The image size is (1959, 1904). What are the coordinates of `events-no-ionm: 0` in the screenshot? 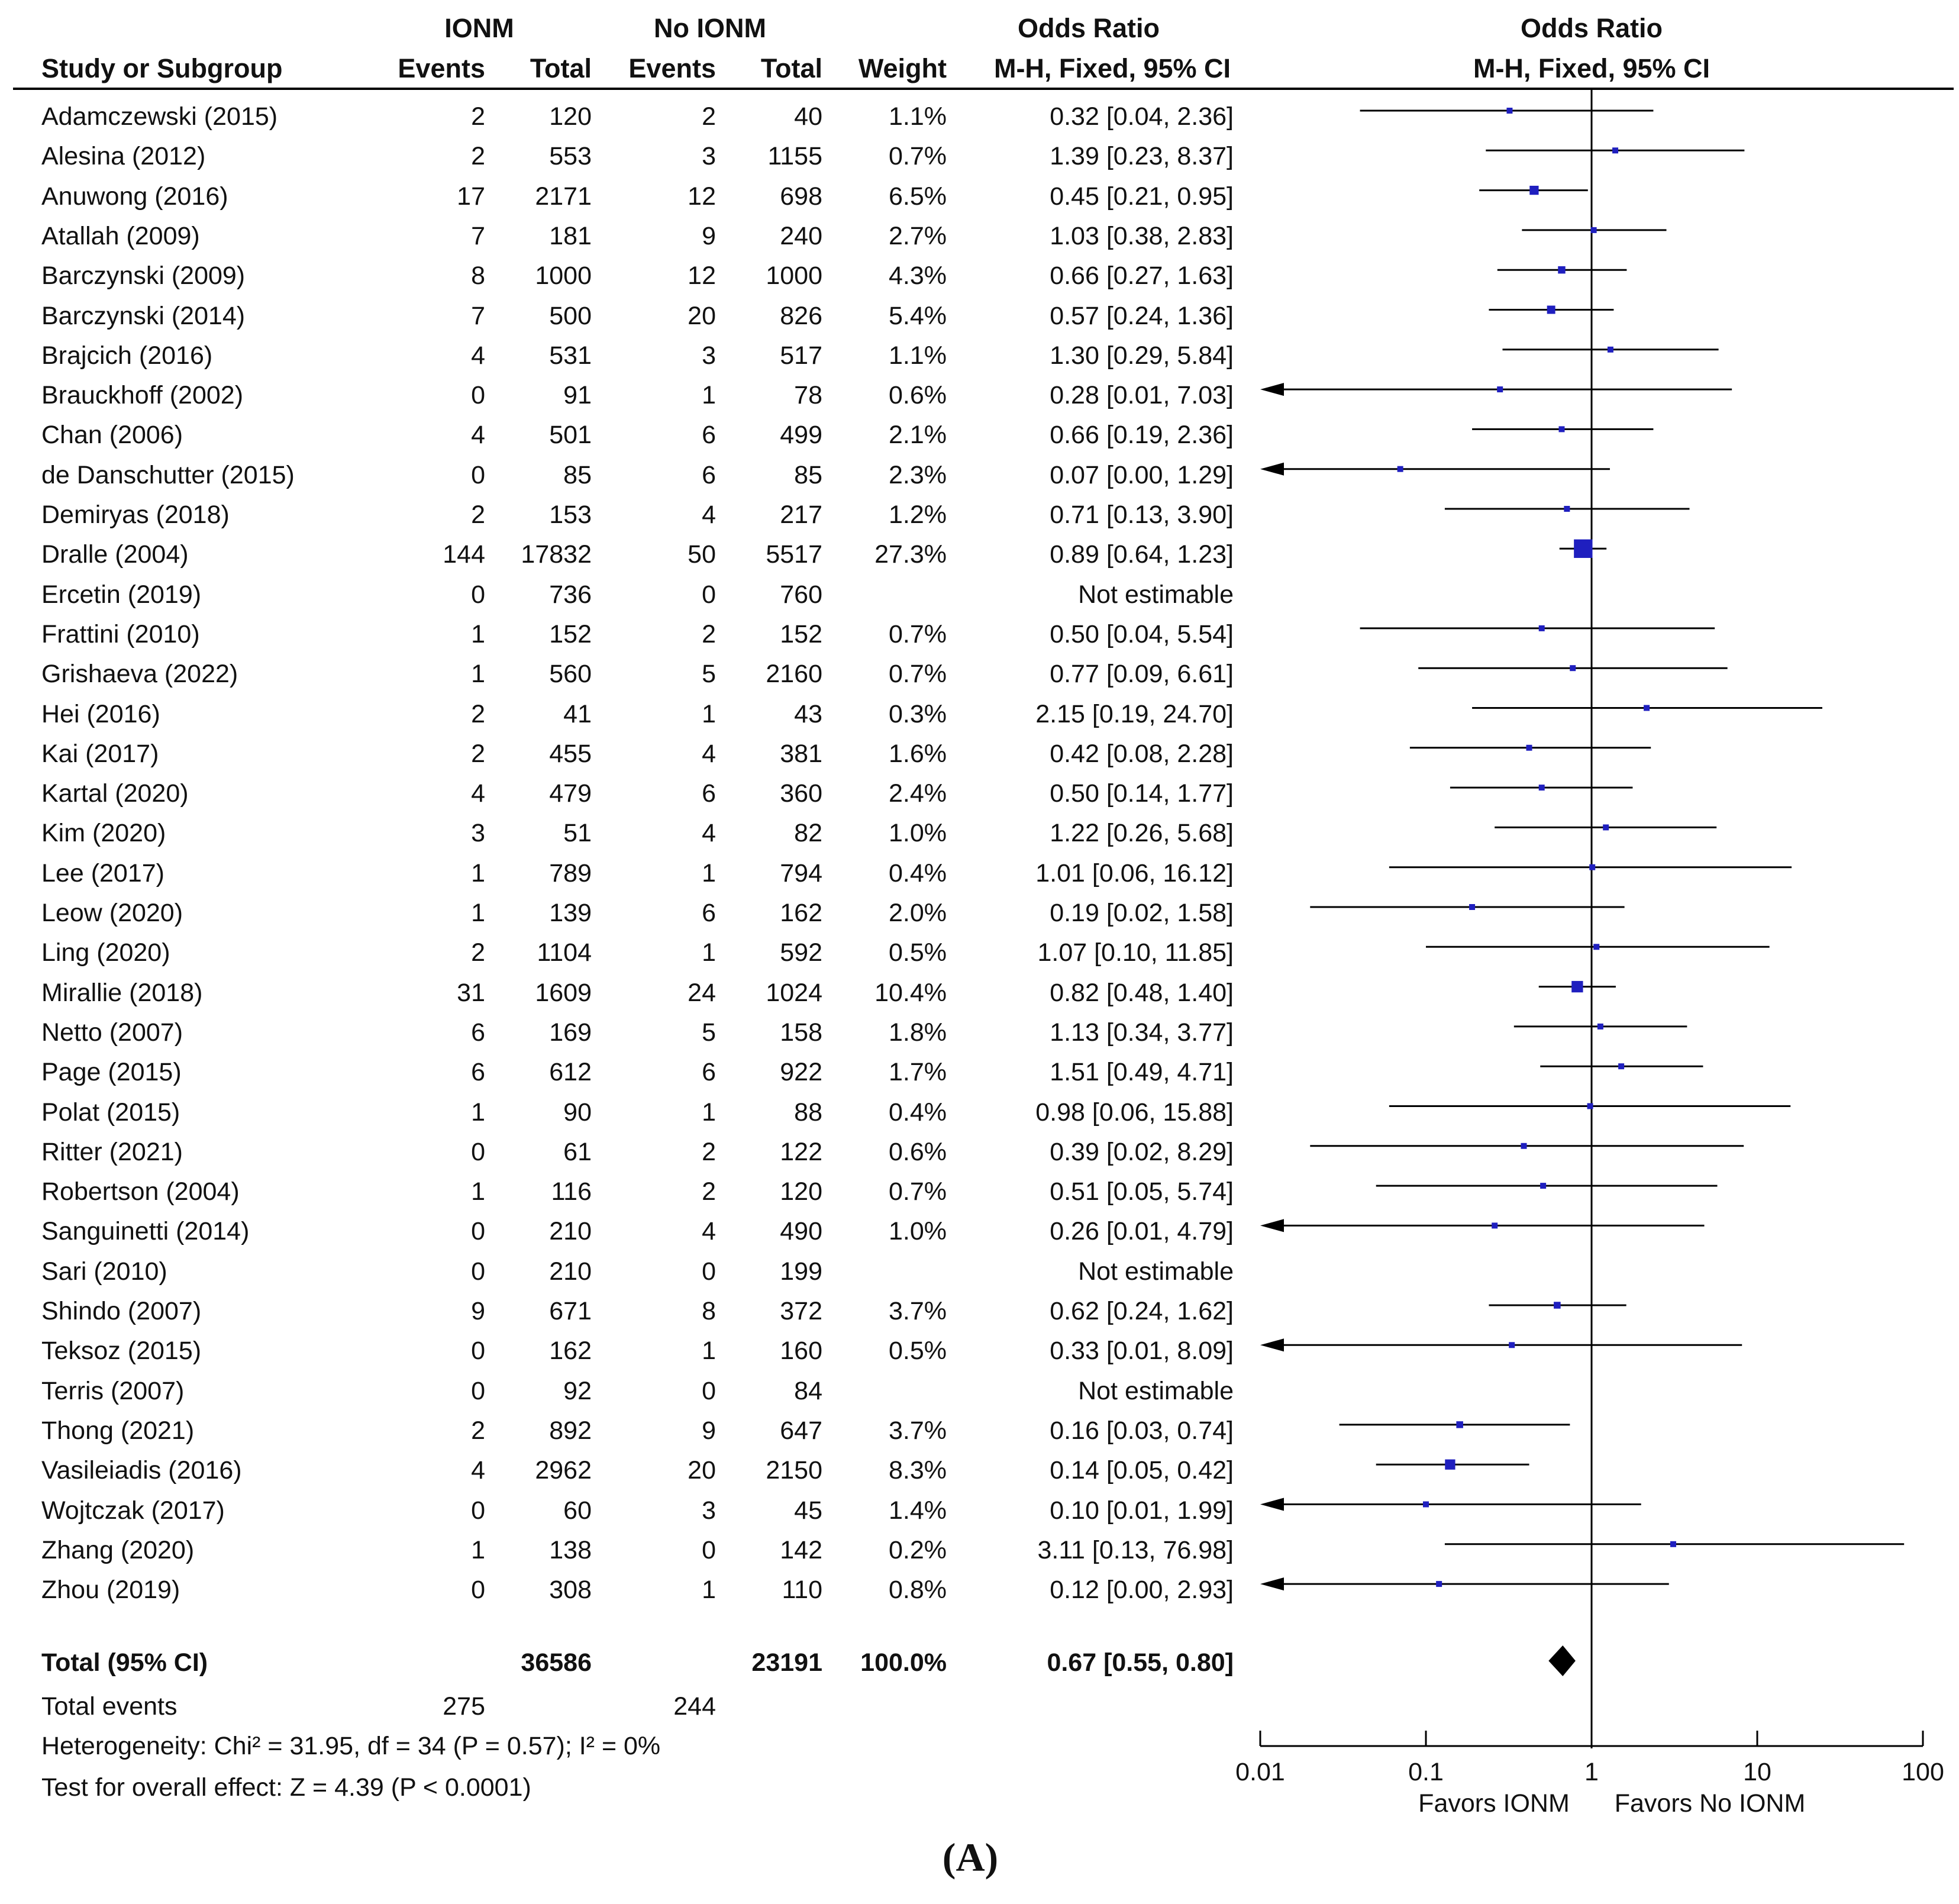 It's located at (709, 1390).